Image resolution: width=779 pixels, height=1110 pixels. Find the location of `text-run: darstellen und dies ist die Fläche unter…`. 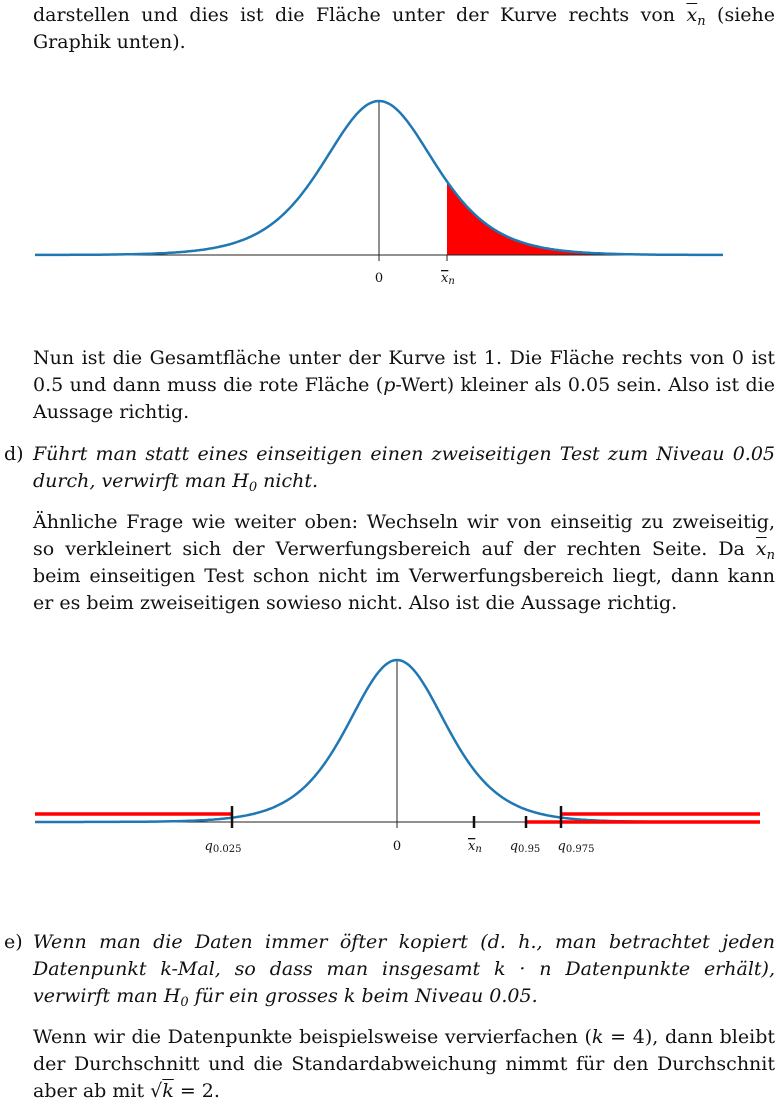

text-run: darstellen und dies ist die Fläche unter… is located at coordinates (360, 15).